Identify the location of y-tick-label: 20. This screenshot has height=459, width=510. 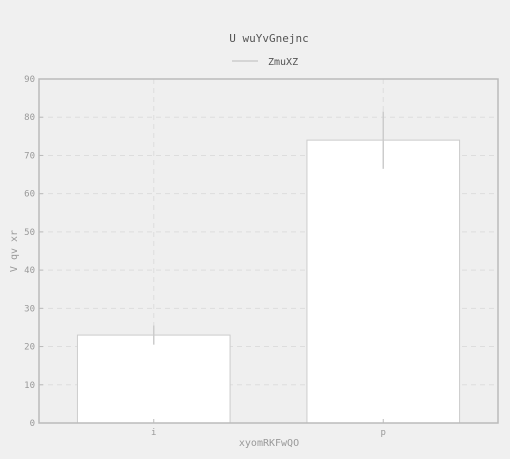
(29, 348).